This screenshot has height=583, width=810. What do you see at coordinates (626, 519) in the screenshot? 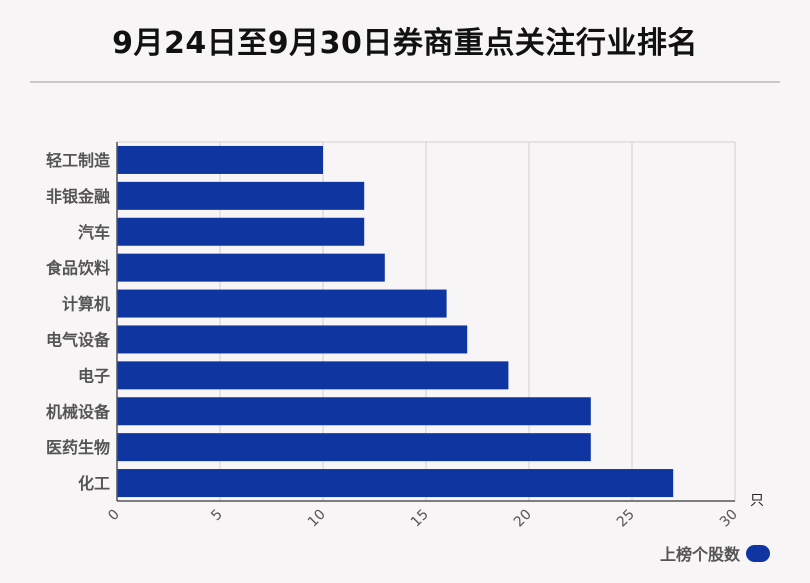
I see `x-tick-label: 25` at bounding box center [626, 519].